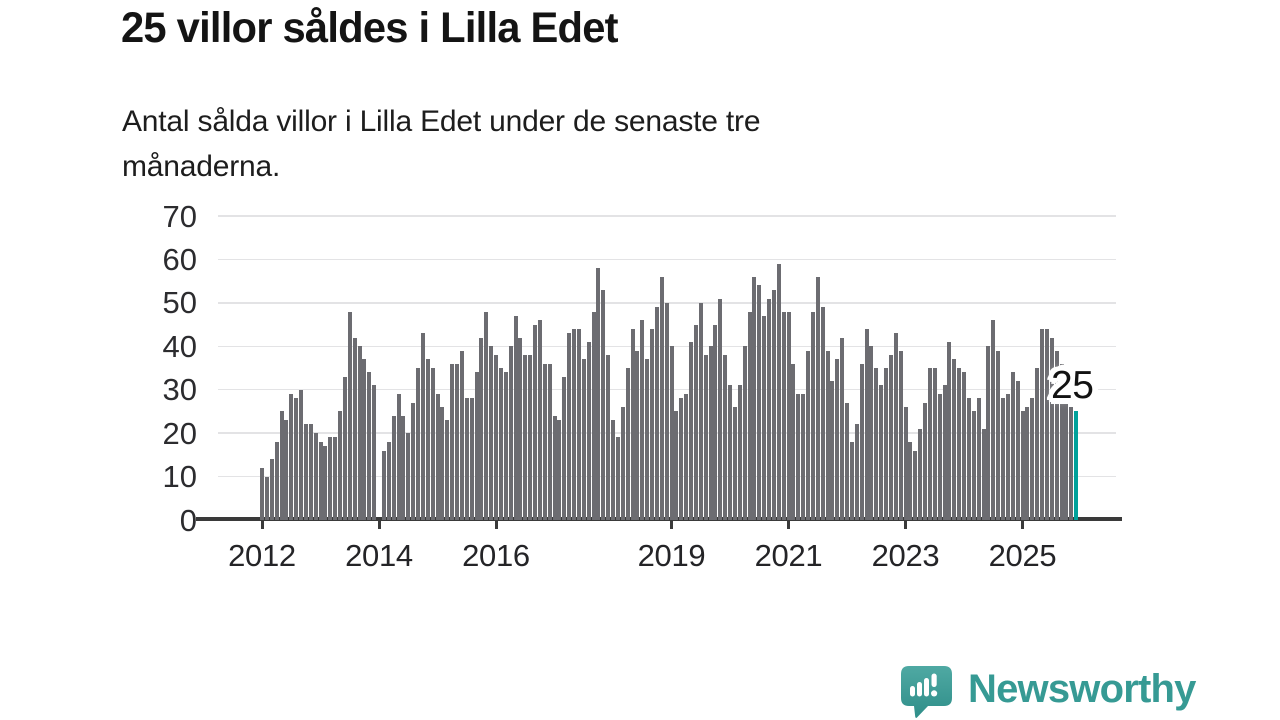 The width and height of the screenshot is (1280, 720). I want to click on brand-name: Newsworthy, so click(1082, 689).